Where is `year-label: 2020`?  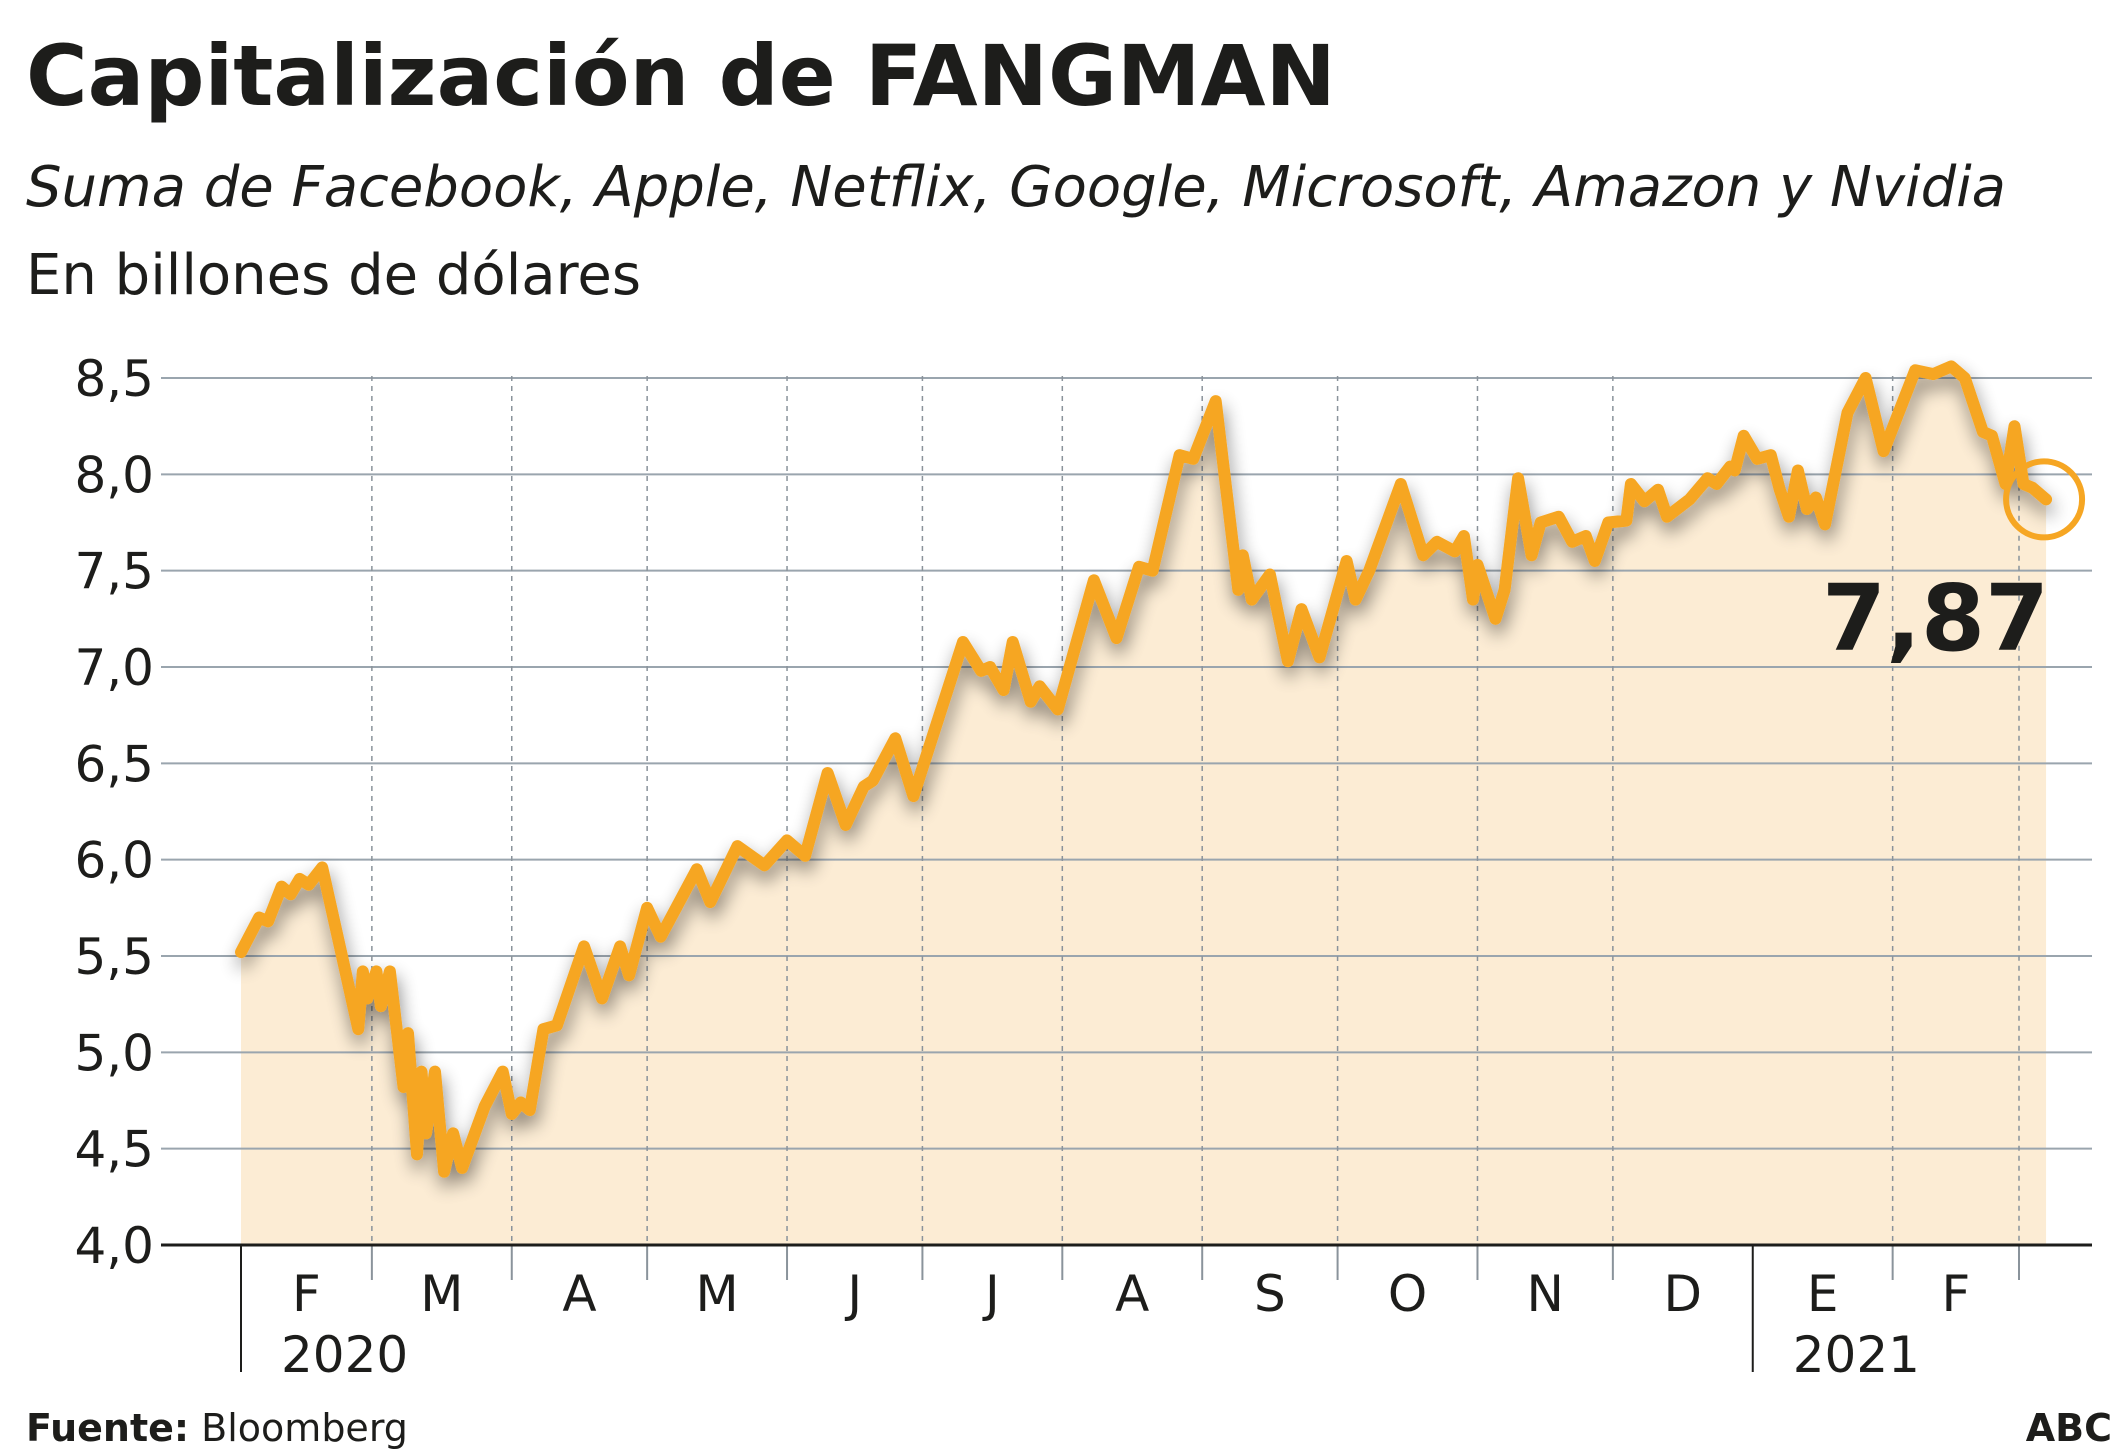
year-label: 2020 is located at coordinates (344, 1355).